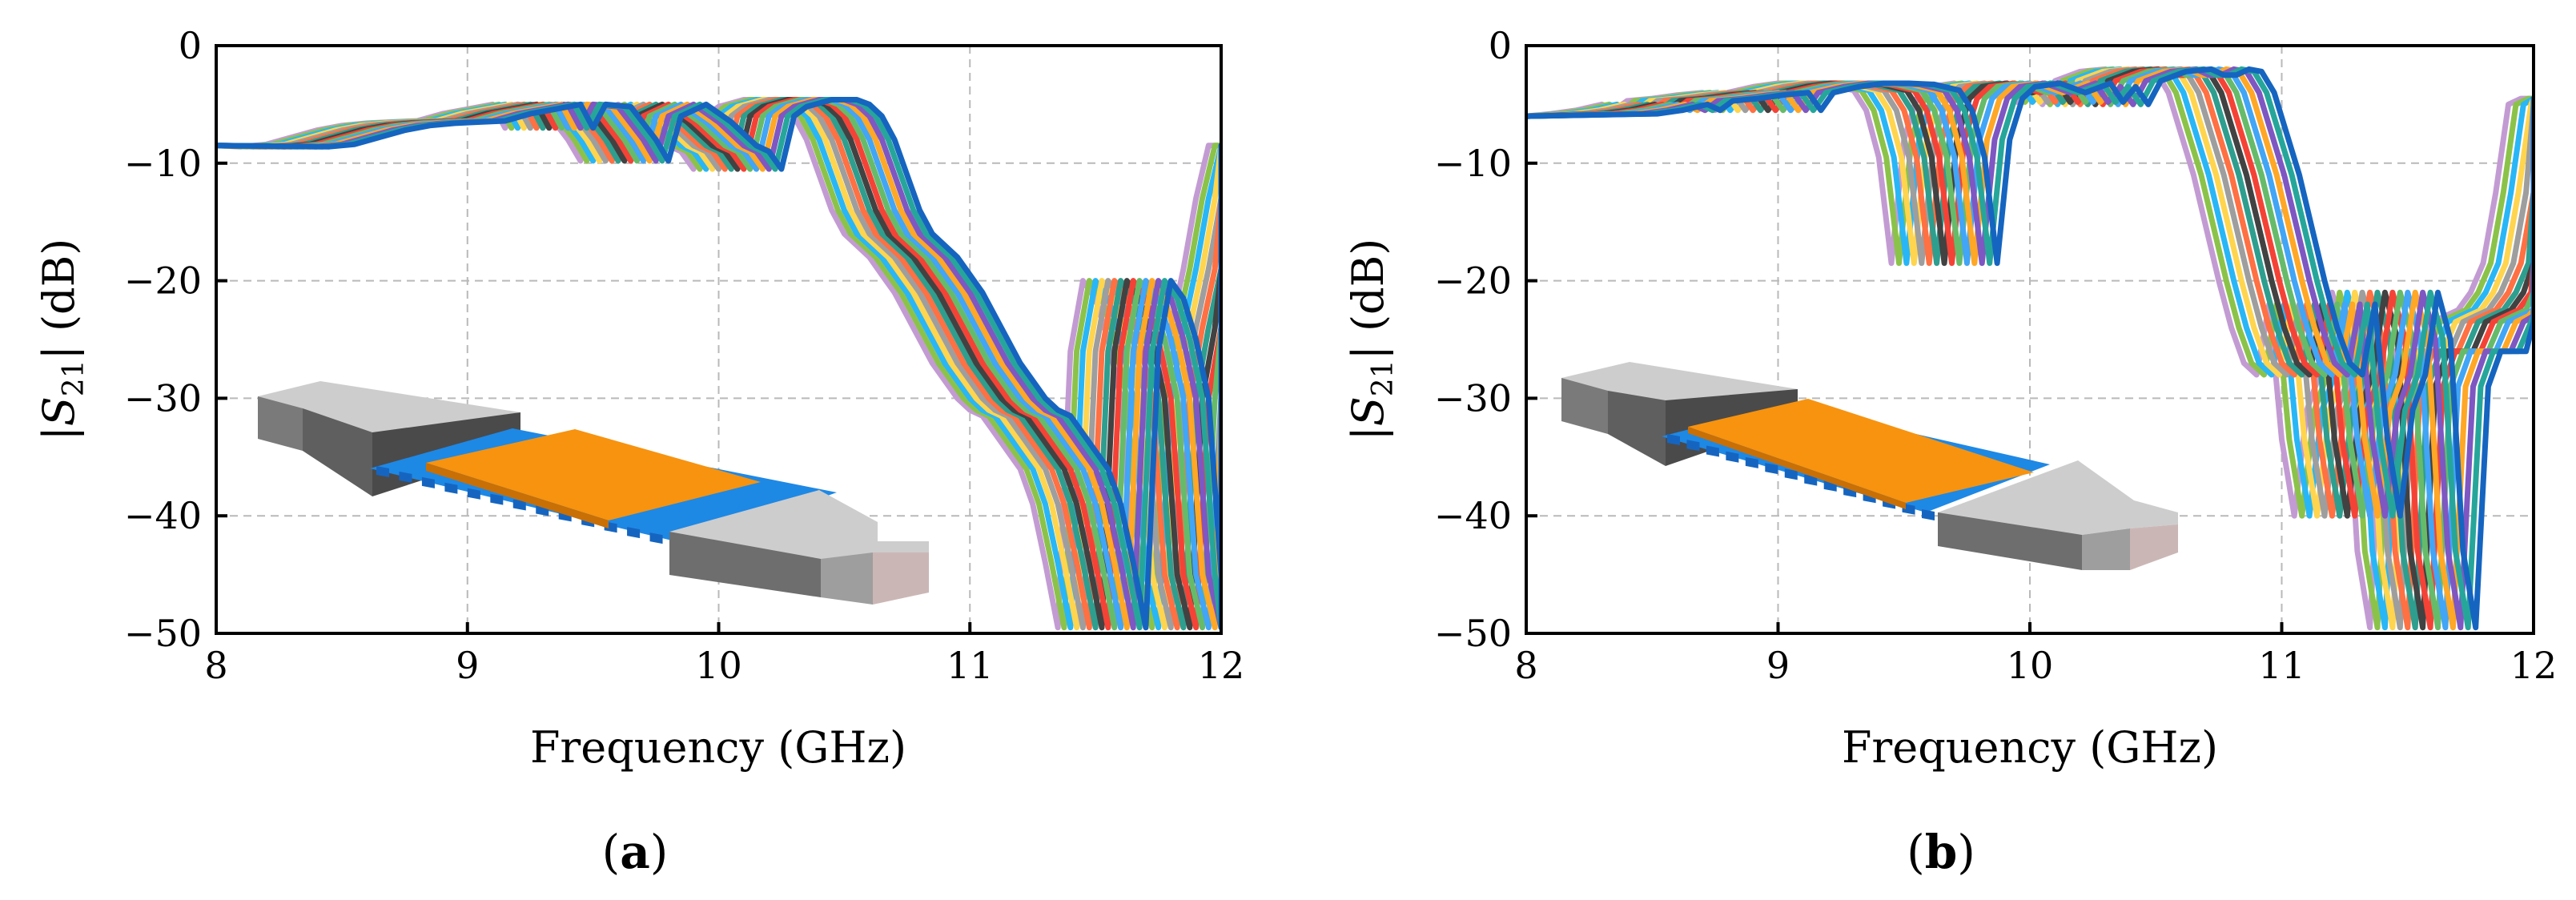 This screenshot has height=900, width=2576. I want to click on x-axis-title-b: Frequency (GHz), so click(2030, 747).